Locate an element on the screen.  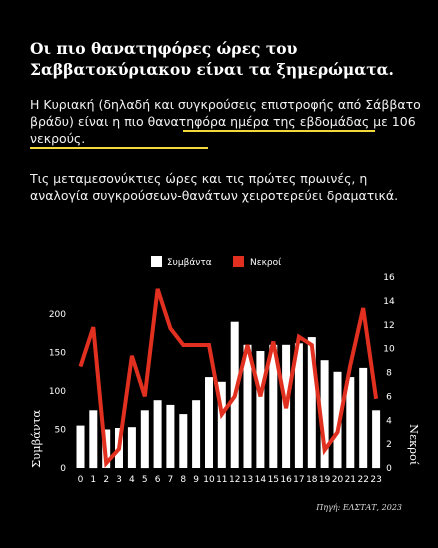
x-tick-label: 8 is located at coordinates (183, 480).